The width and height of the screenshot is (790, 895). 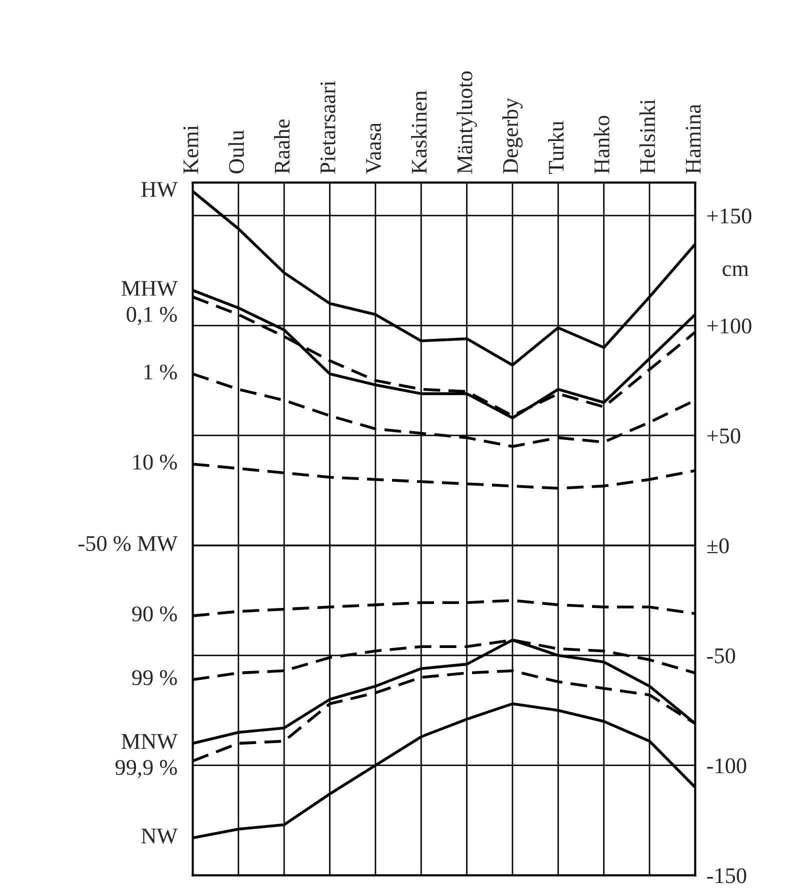 What do you see at coordinates (151, 316) in the screenshot?
I see `series-label: 0,1 %` at bounding box center [151, 316].